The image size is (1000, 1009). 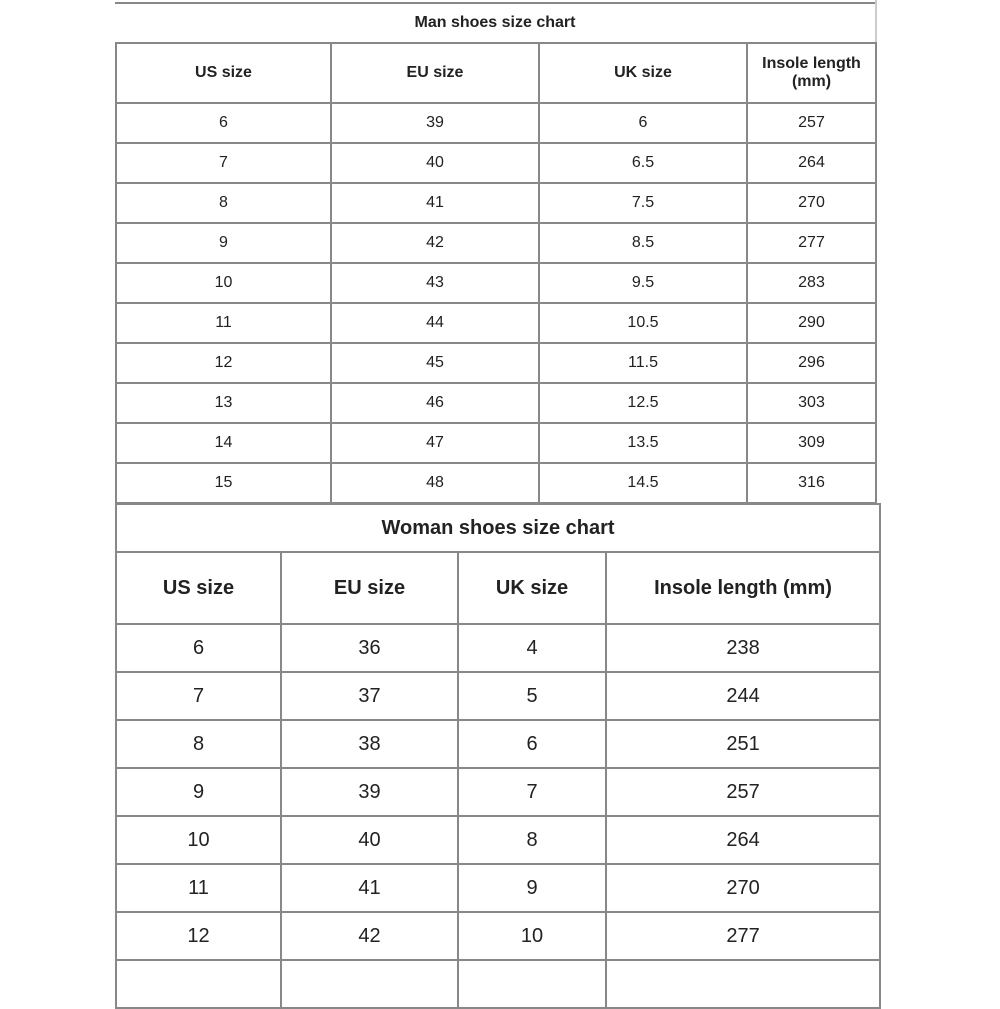 What do you see at coordinates (876, 250) in the screenshot?
I see `divider` at bounding box center [876, 250].